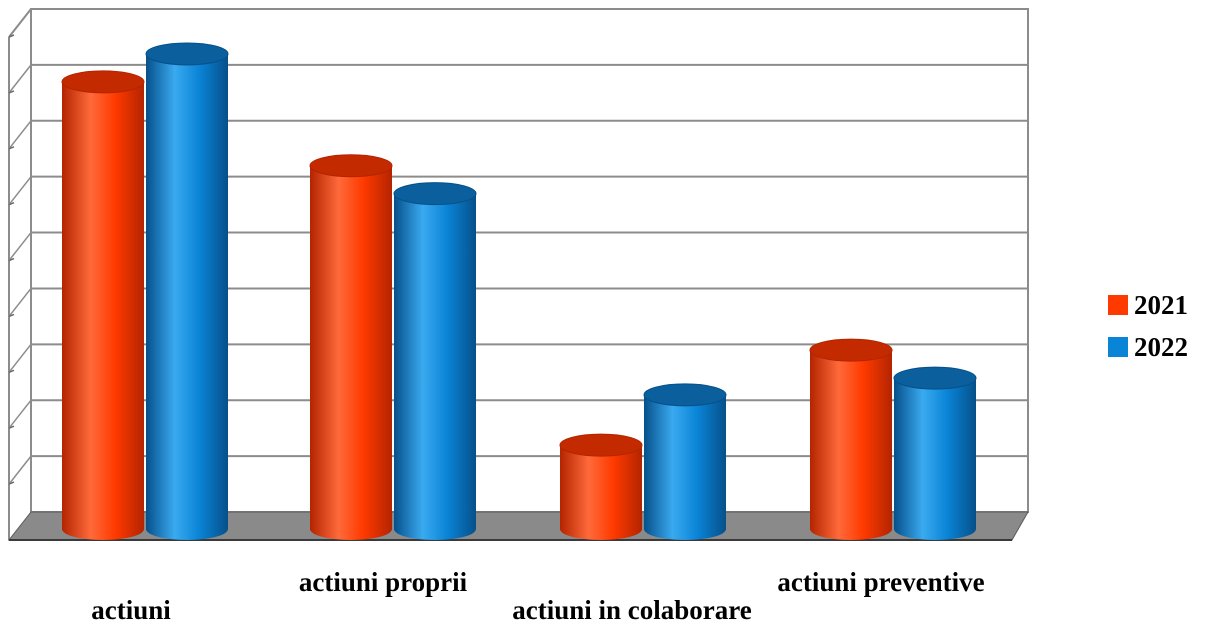 The width and height of the screenshot is (1213, 633). Describe the element at coordinates (1118, 305) in the screenshot. I see `legend-swatch-2021` at that location.